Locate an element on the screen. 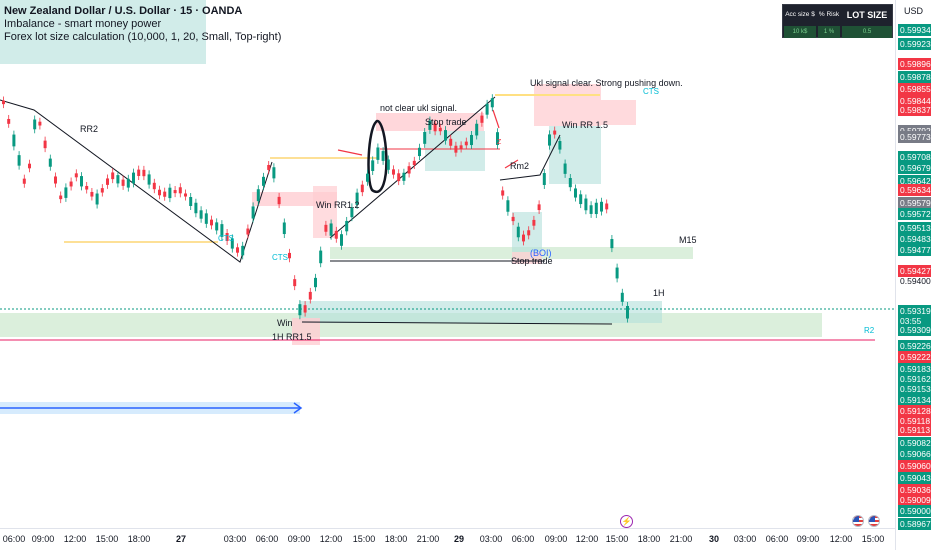 The image size is (932, 550). annot-cts-2: CTS is located at coordinates (280, 257).